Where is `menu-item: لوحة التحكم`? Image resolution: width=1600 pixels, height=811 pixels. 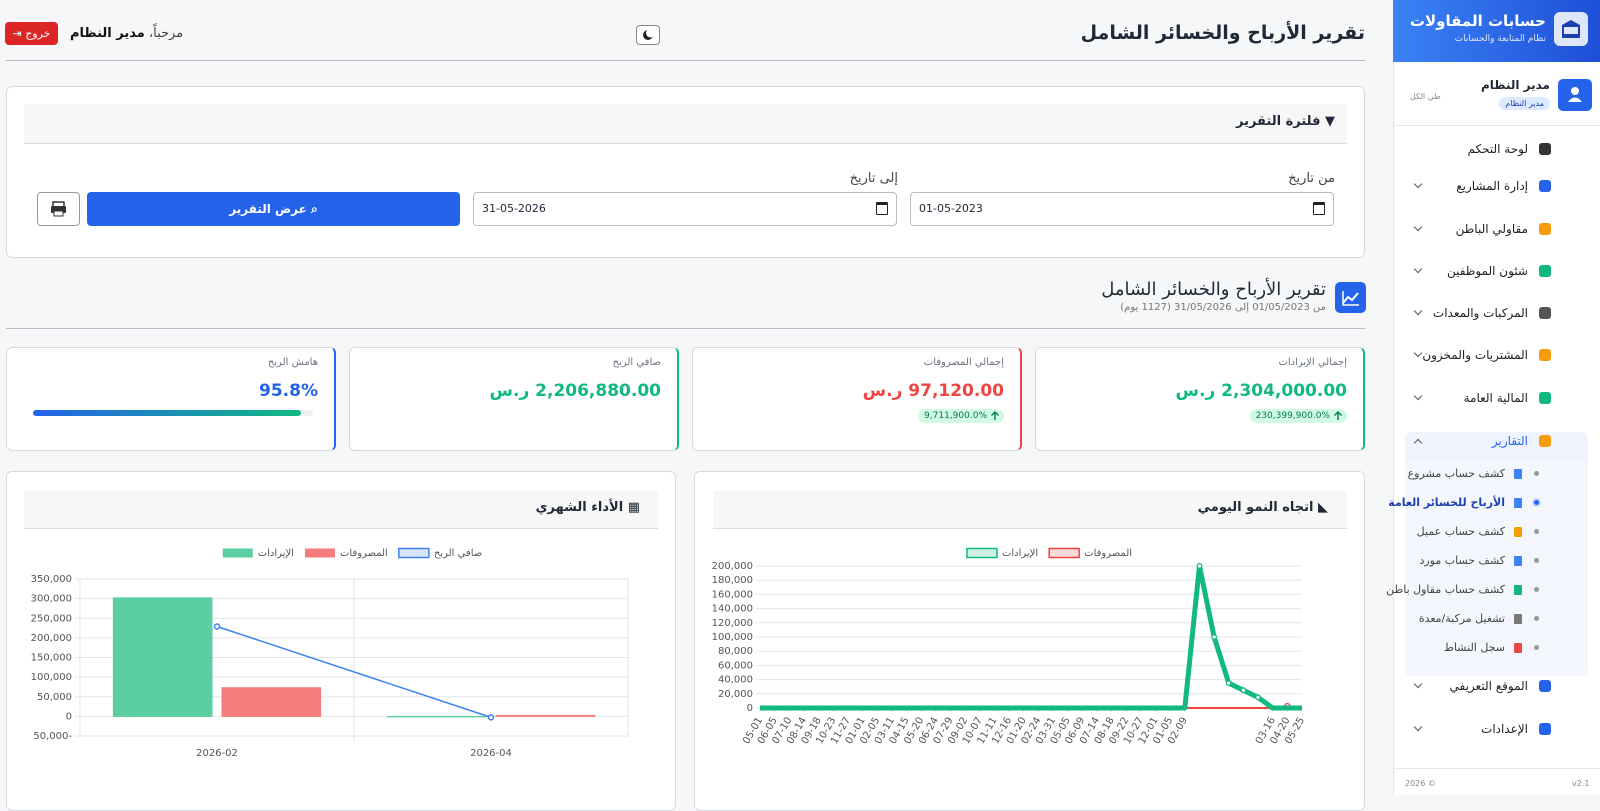 menu-item: لوحة التحكم is located at coordinates (1498, 149).